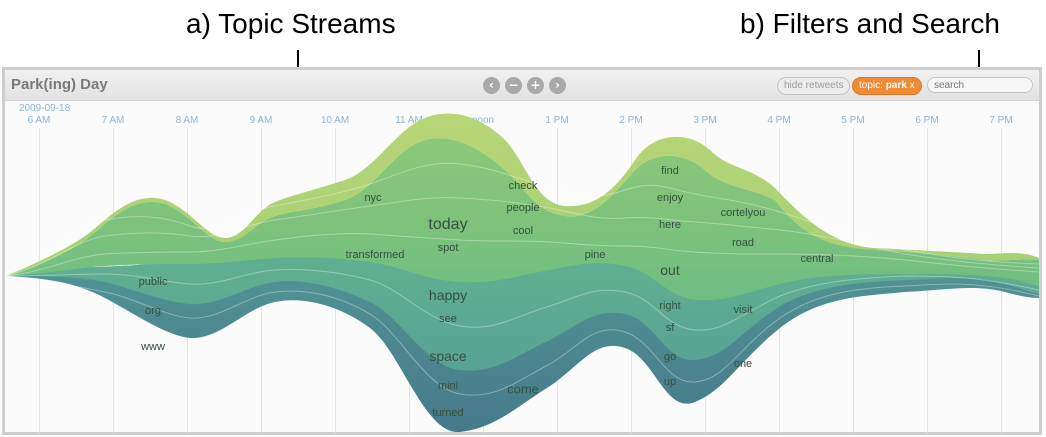  I want to click on chevron-left-icon: ‹, so click(491, 85).